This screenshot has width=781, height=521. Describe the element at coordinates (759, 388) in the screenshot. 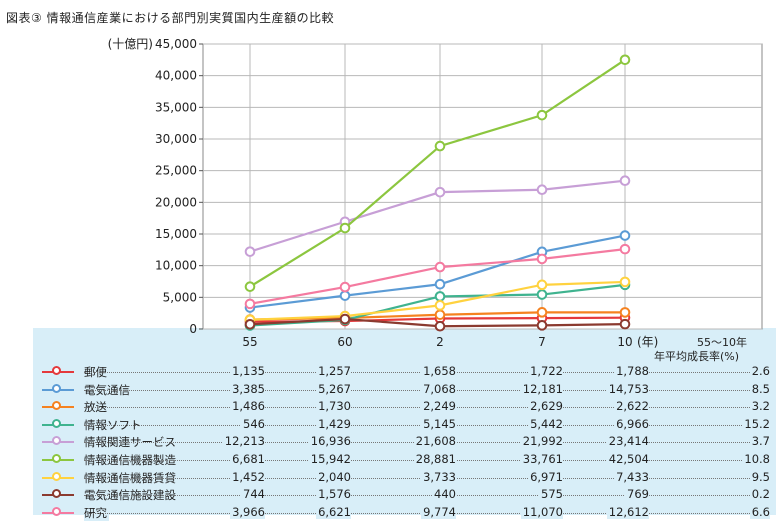

I see `growth-rate-cell: 8.5` at that location.